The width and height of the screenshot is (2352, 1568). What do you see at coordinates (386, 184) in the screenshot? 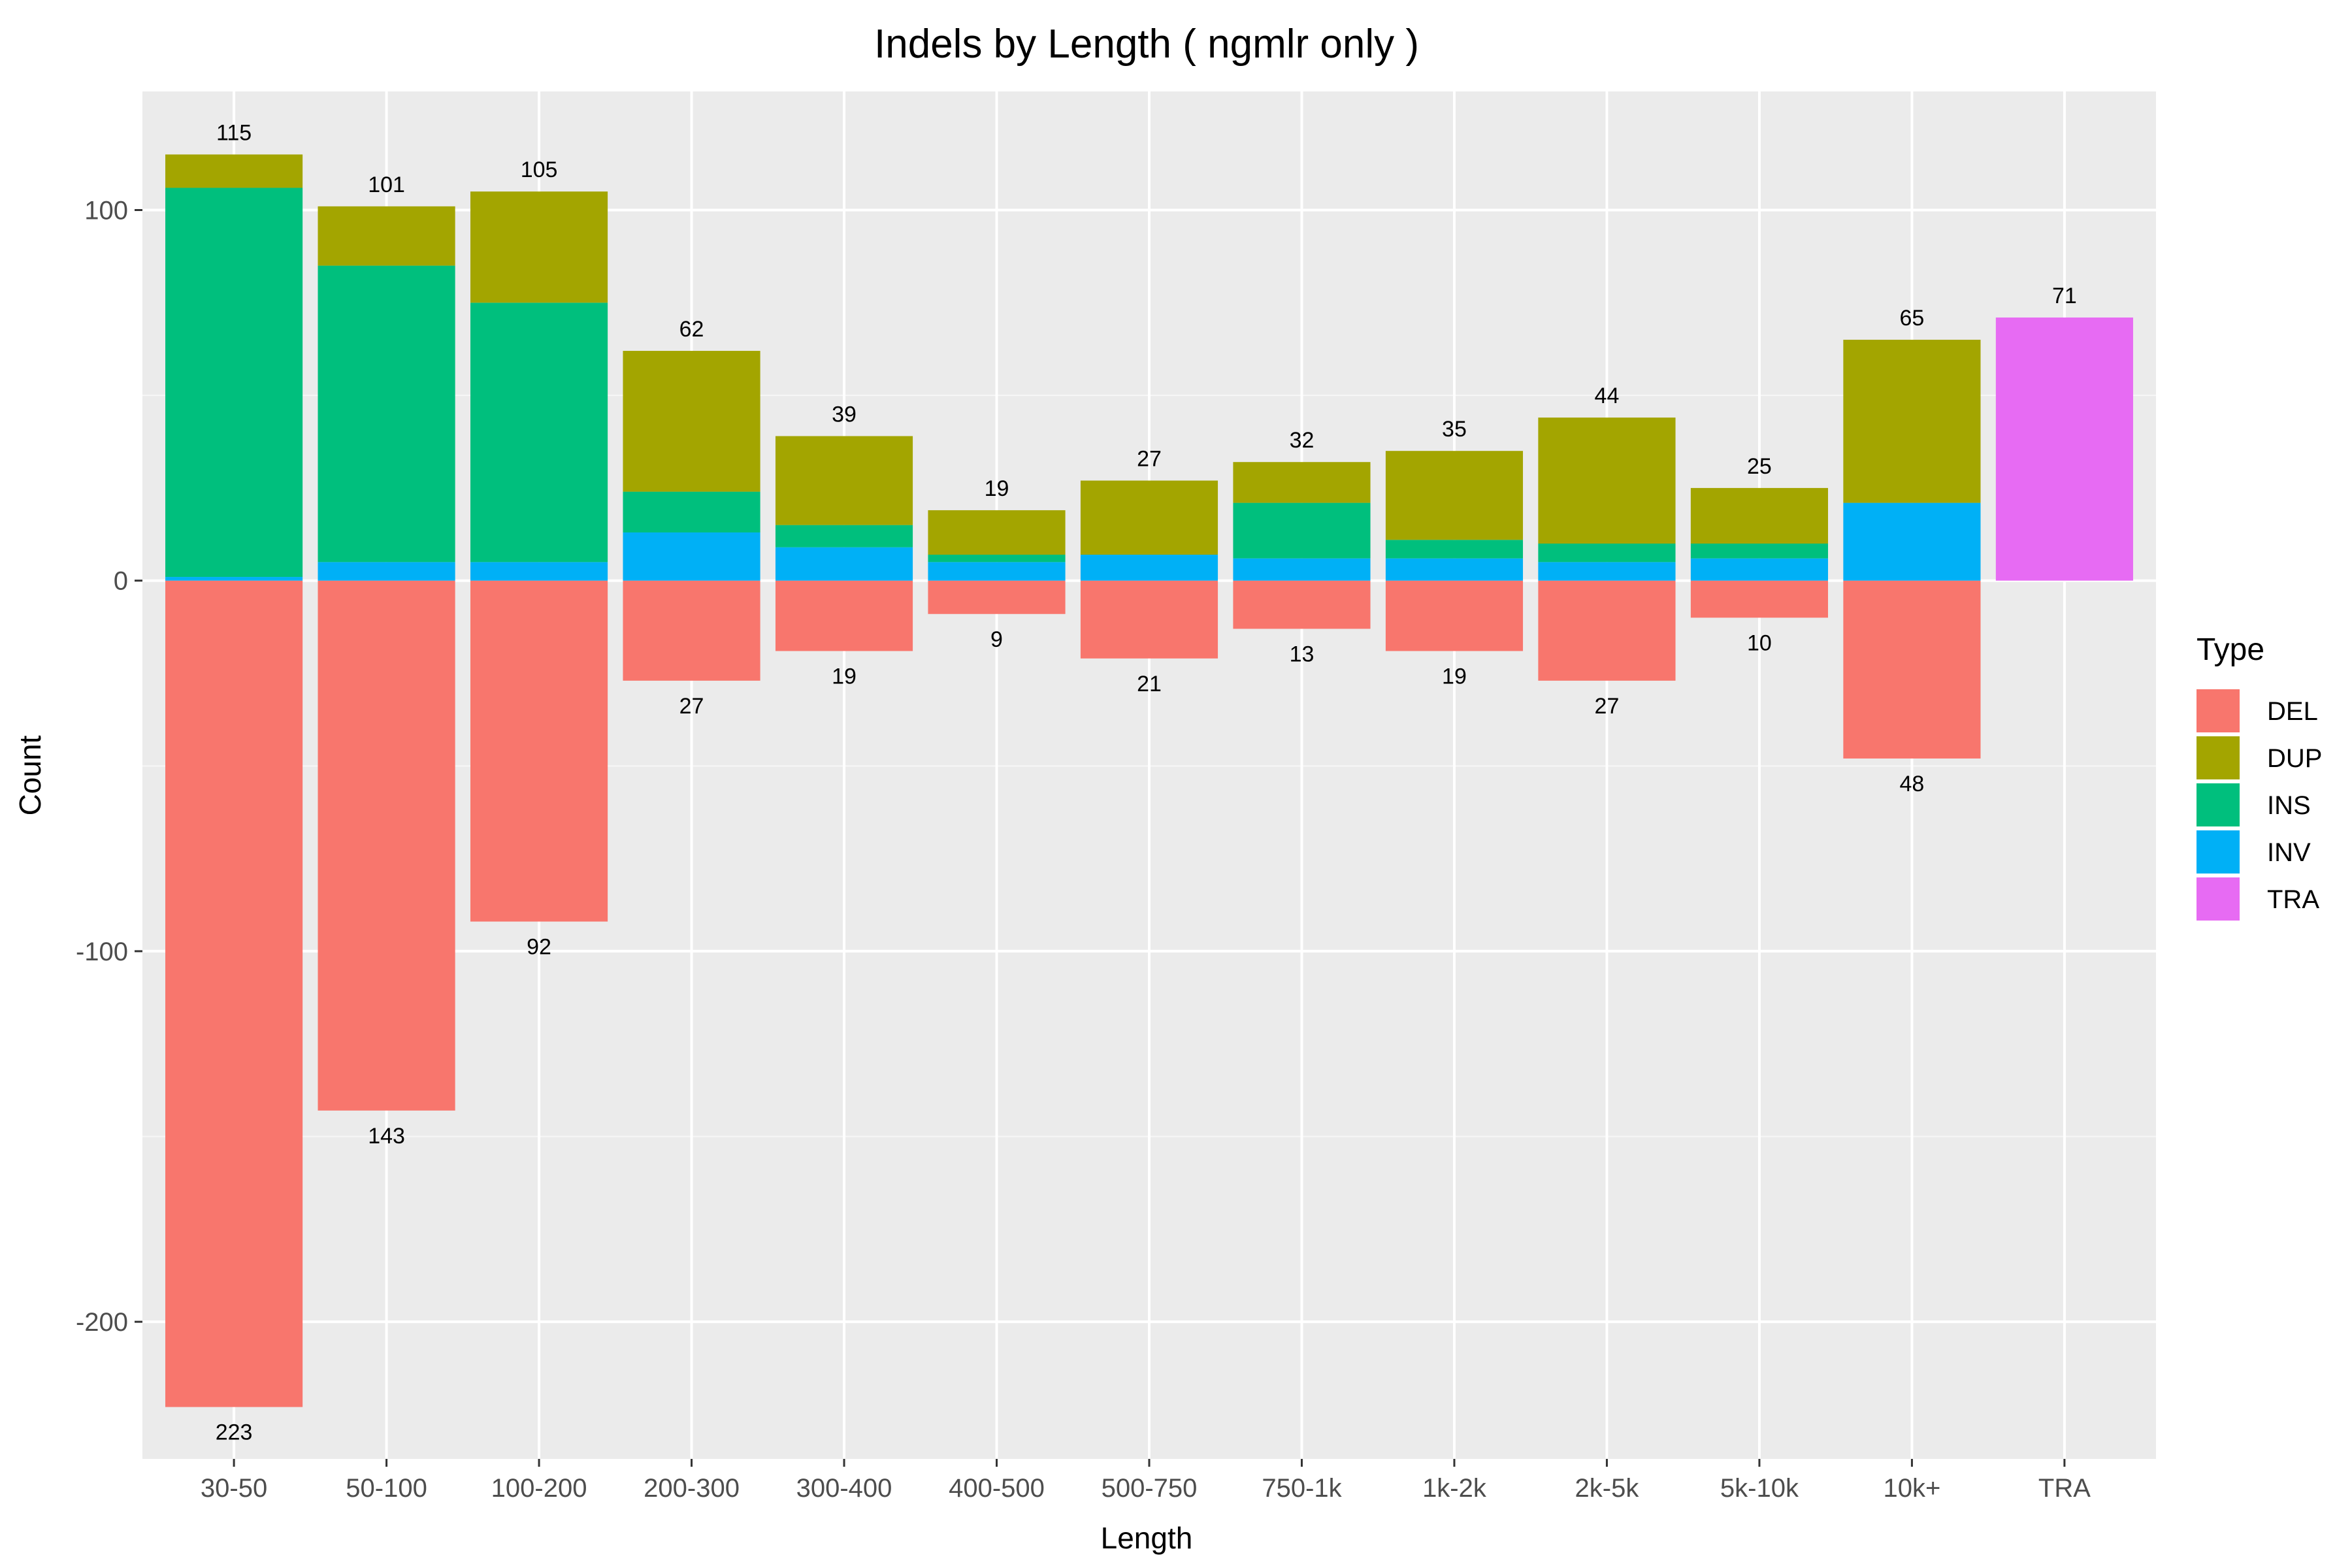
I see `top-label-50-100: 101` at bounding box center [386, 184].